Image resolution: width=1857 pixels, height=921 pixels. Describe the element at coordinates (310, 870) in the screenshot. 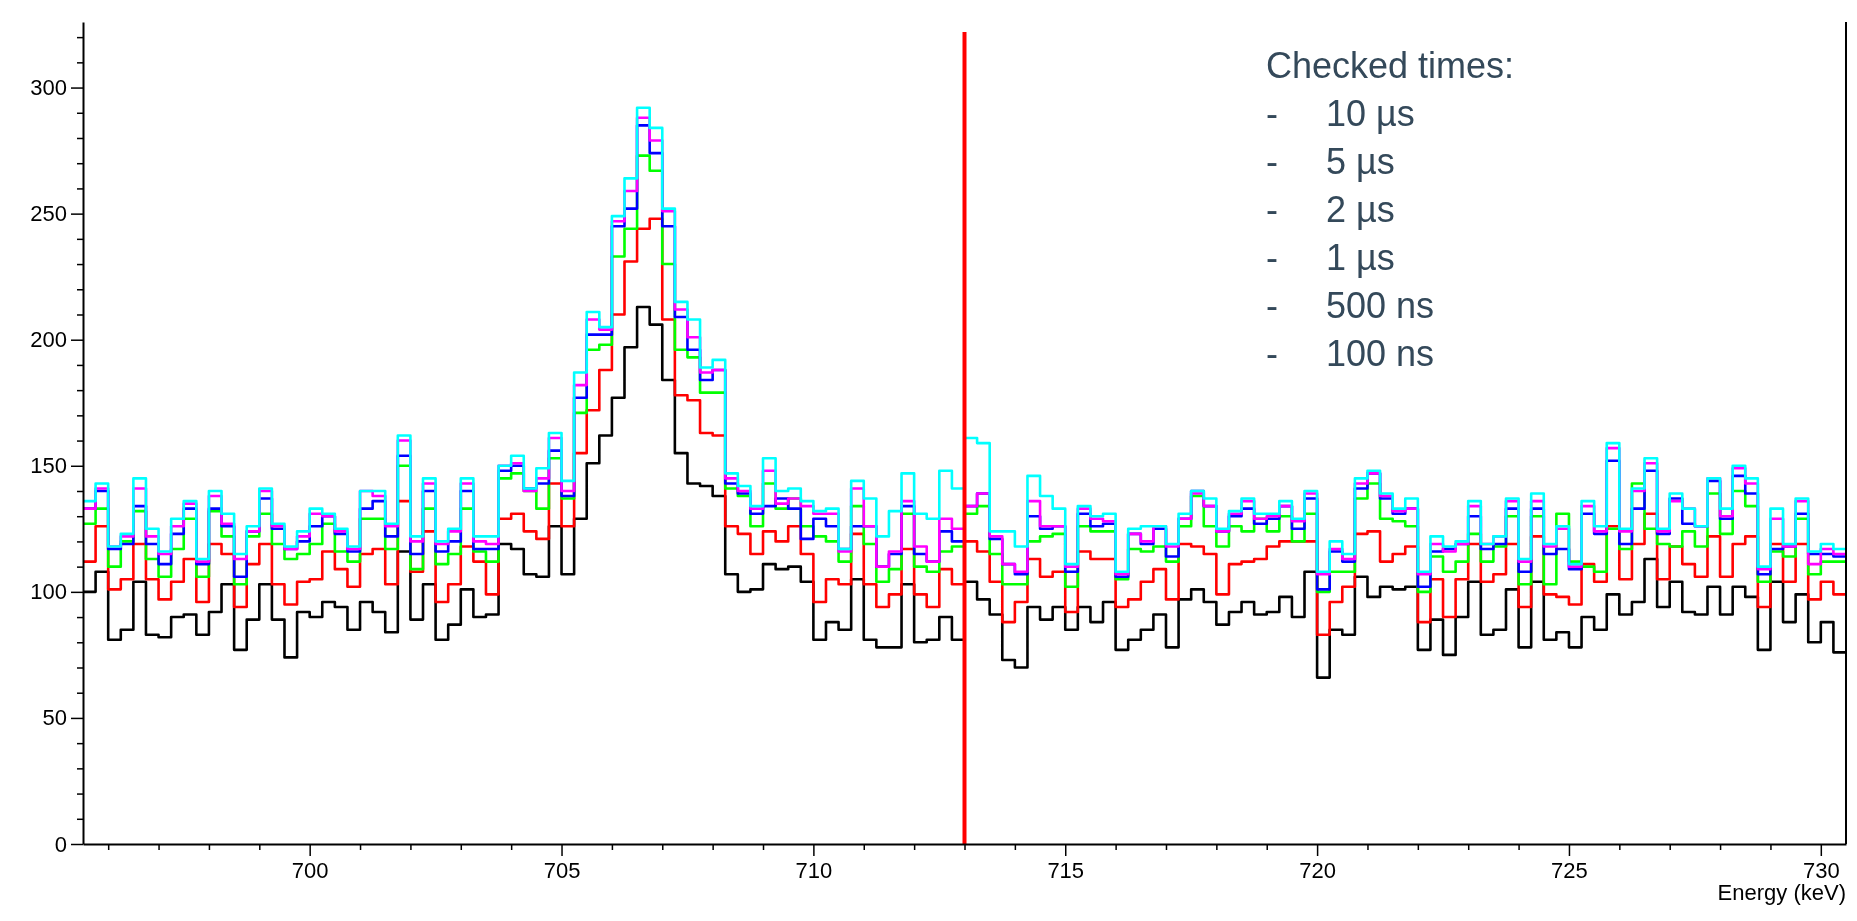

I see `x-tick-label: 700` at that location.